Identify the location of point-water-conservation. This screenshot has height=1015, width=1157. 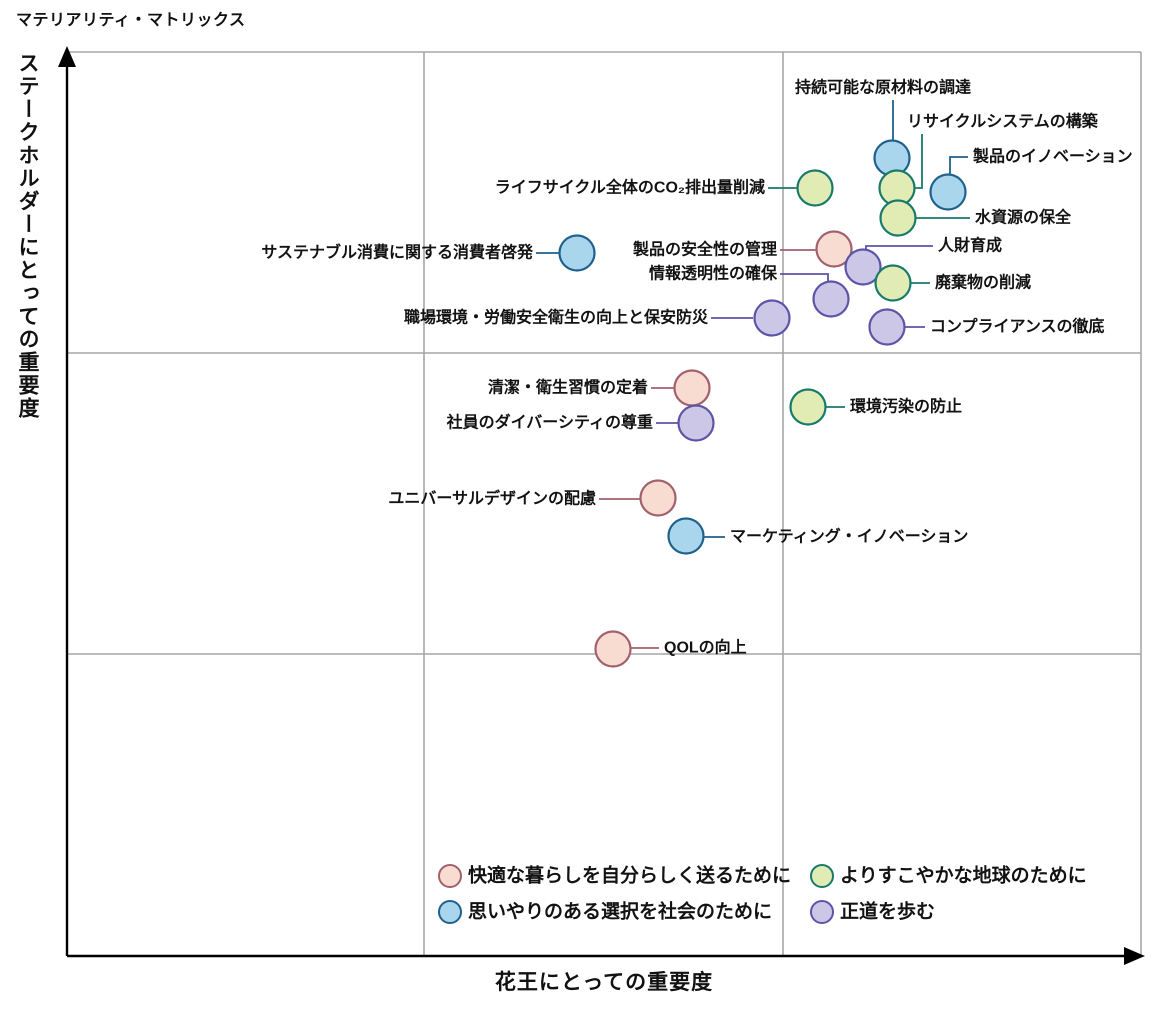
(898, 218).